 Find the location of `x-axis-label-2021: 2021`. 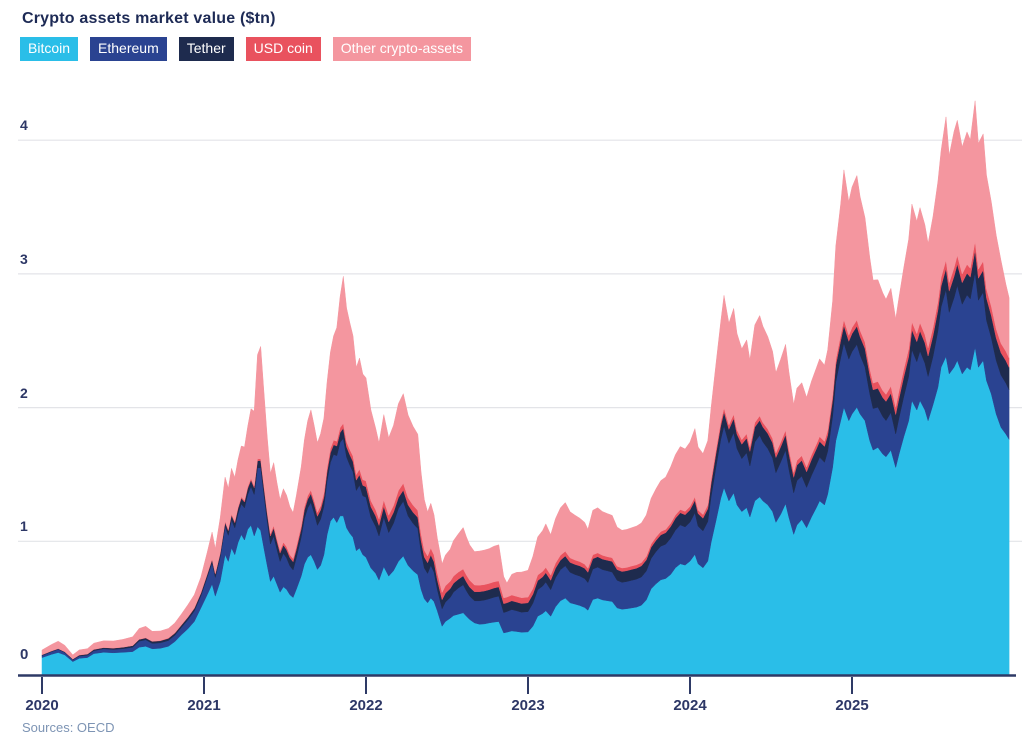

x-axis-label-2021: 2021 is located at coordinates (204, 705).